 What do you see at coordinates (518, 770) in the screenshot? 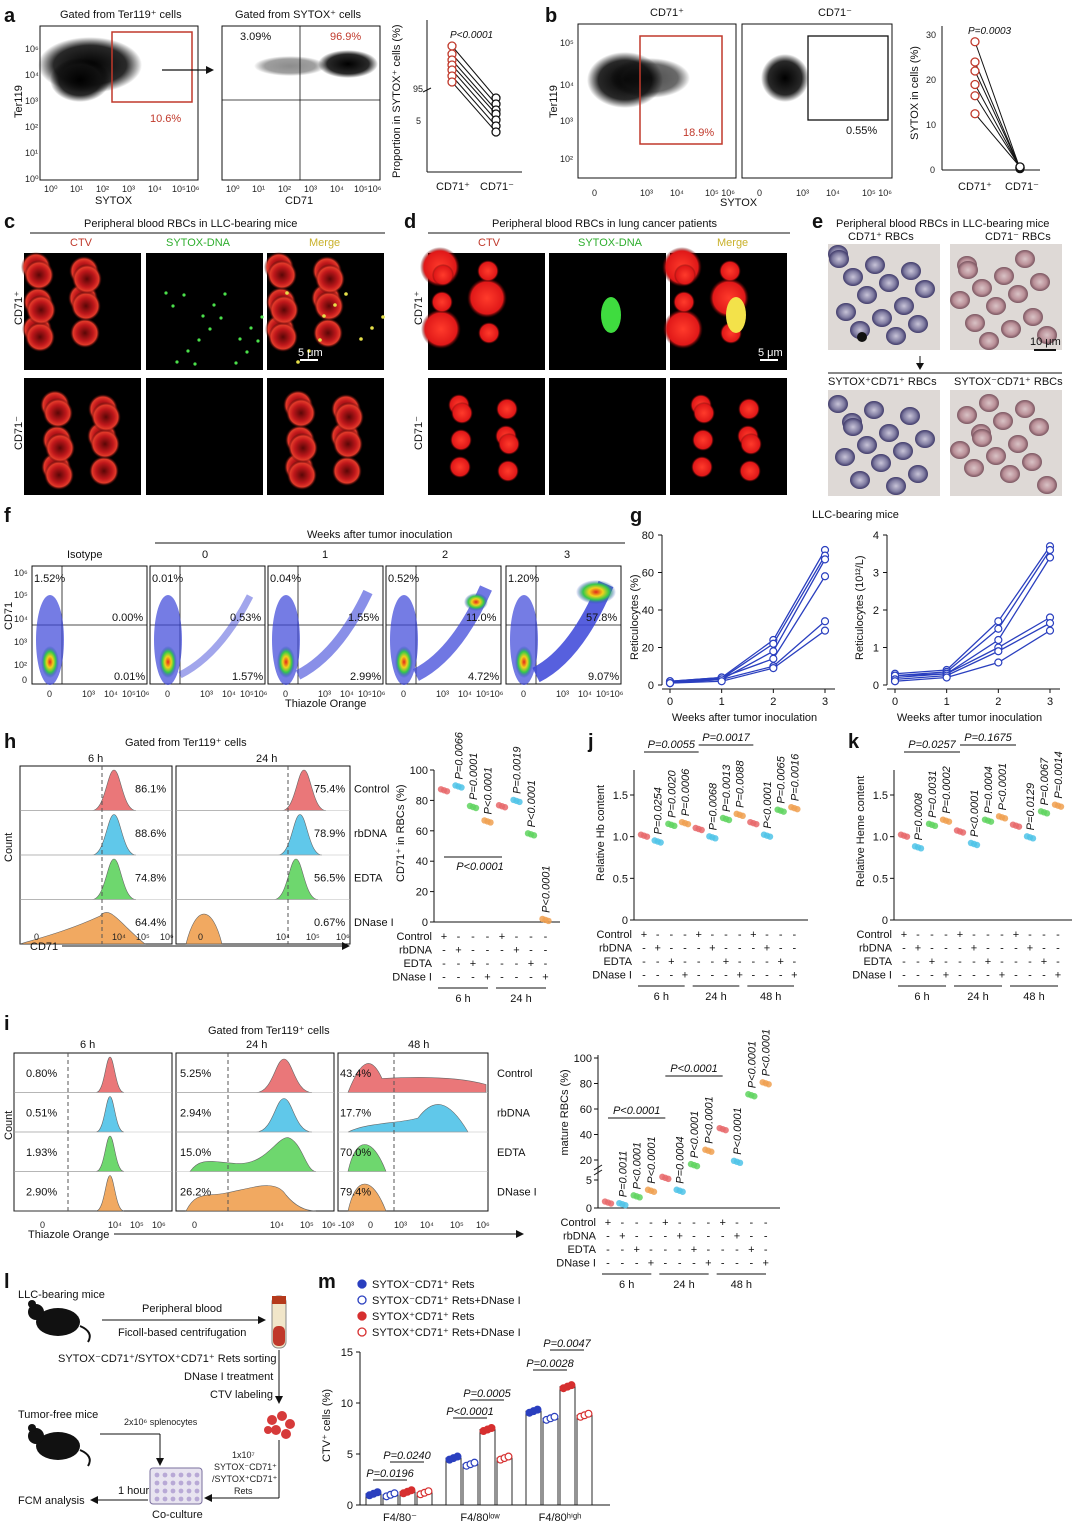
I see `p-value: P=0.0019` at bounding box center [518, 770].